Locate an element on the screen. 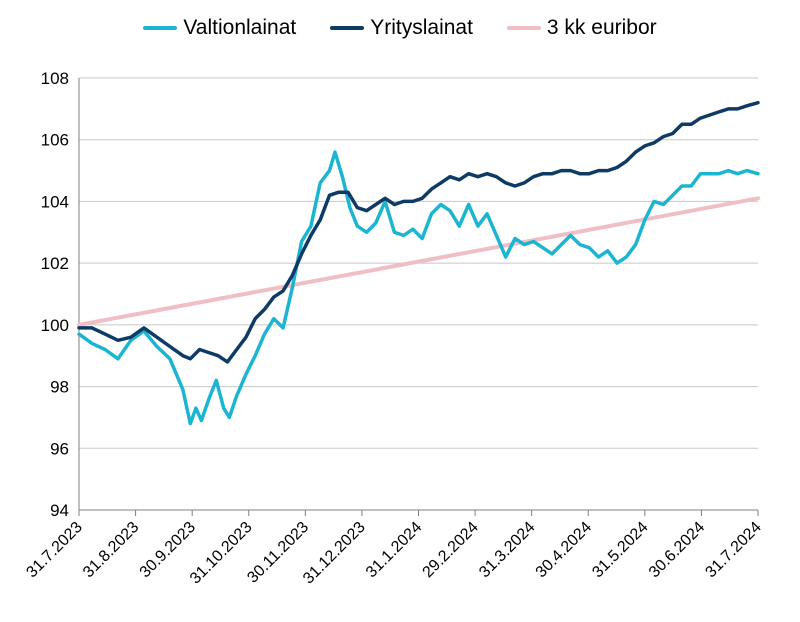 Image resolution: width=800 pixels, height=622 pixels. x-tick-label: 31.10.2023 is located at coordinates (221, 553).